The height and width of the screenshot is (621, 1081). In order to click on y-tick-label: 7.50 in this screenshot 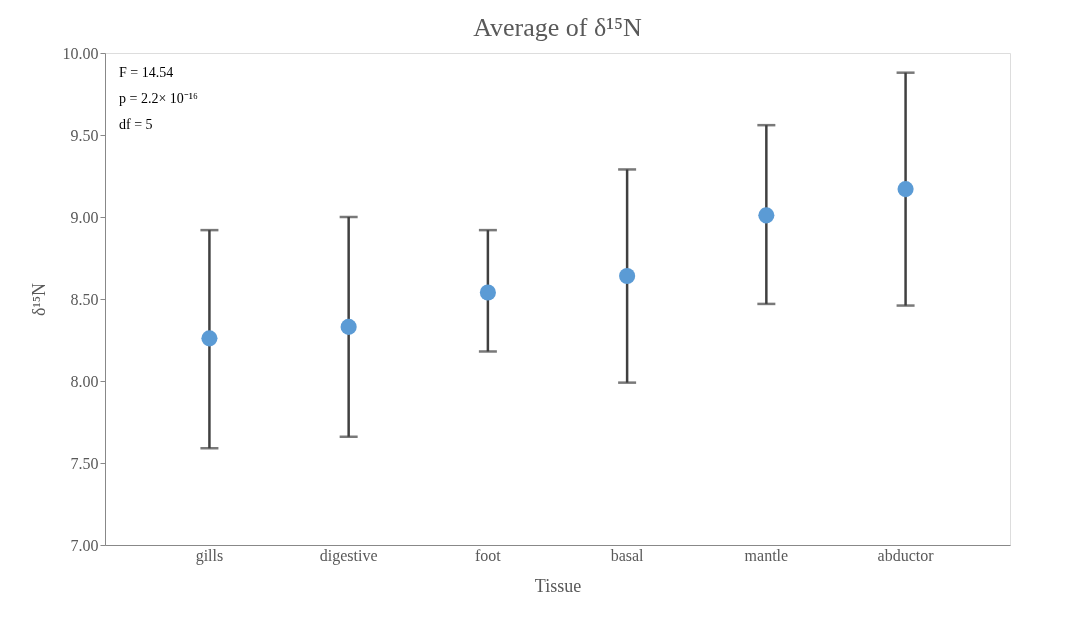, I will do `click(84, 463)`.